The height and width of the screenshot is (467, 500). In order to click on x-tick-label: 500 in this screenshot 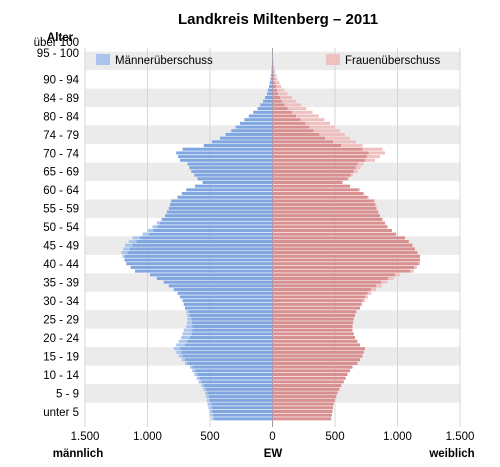, I will do `click(334, 437)`.